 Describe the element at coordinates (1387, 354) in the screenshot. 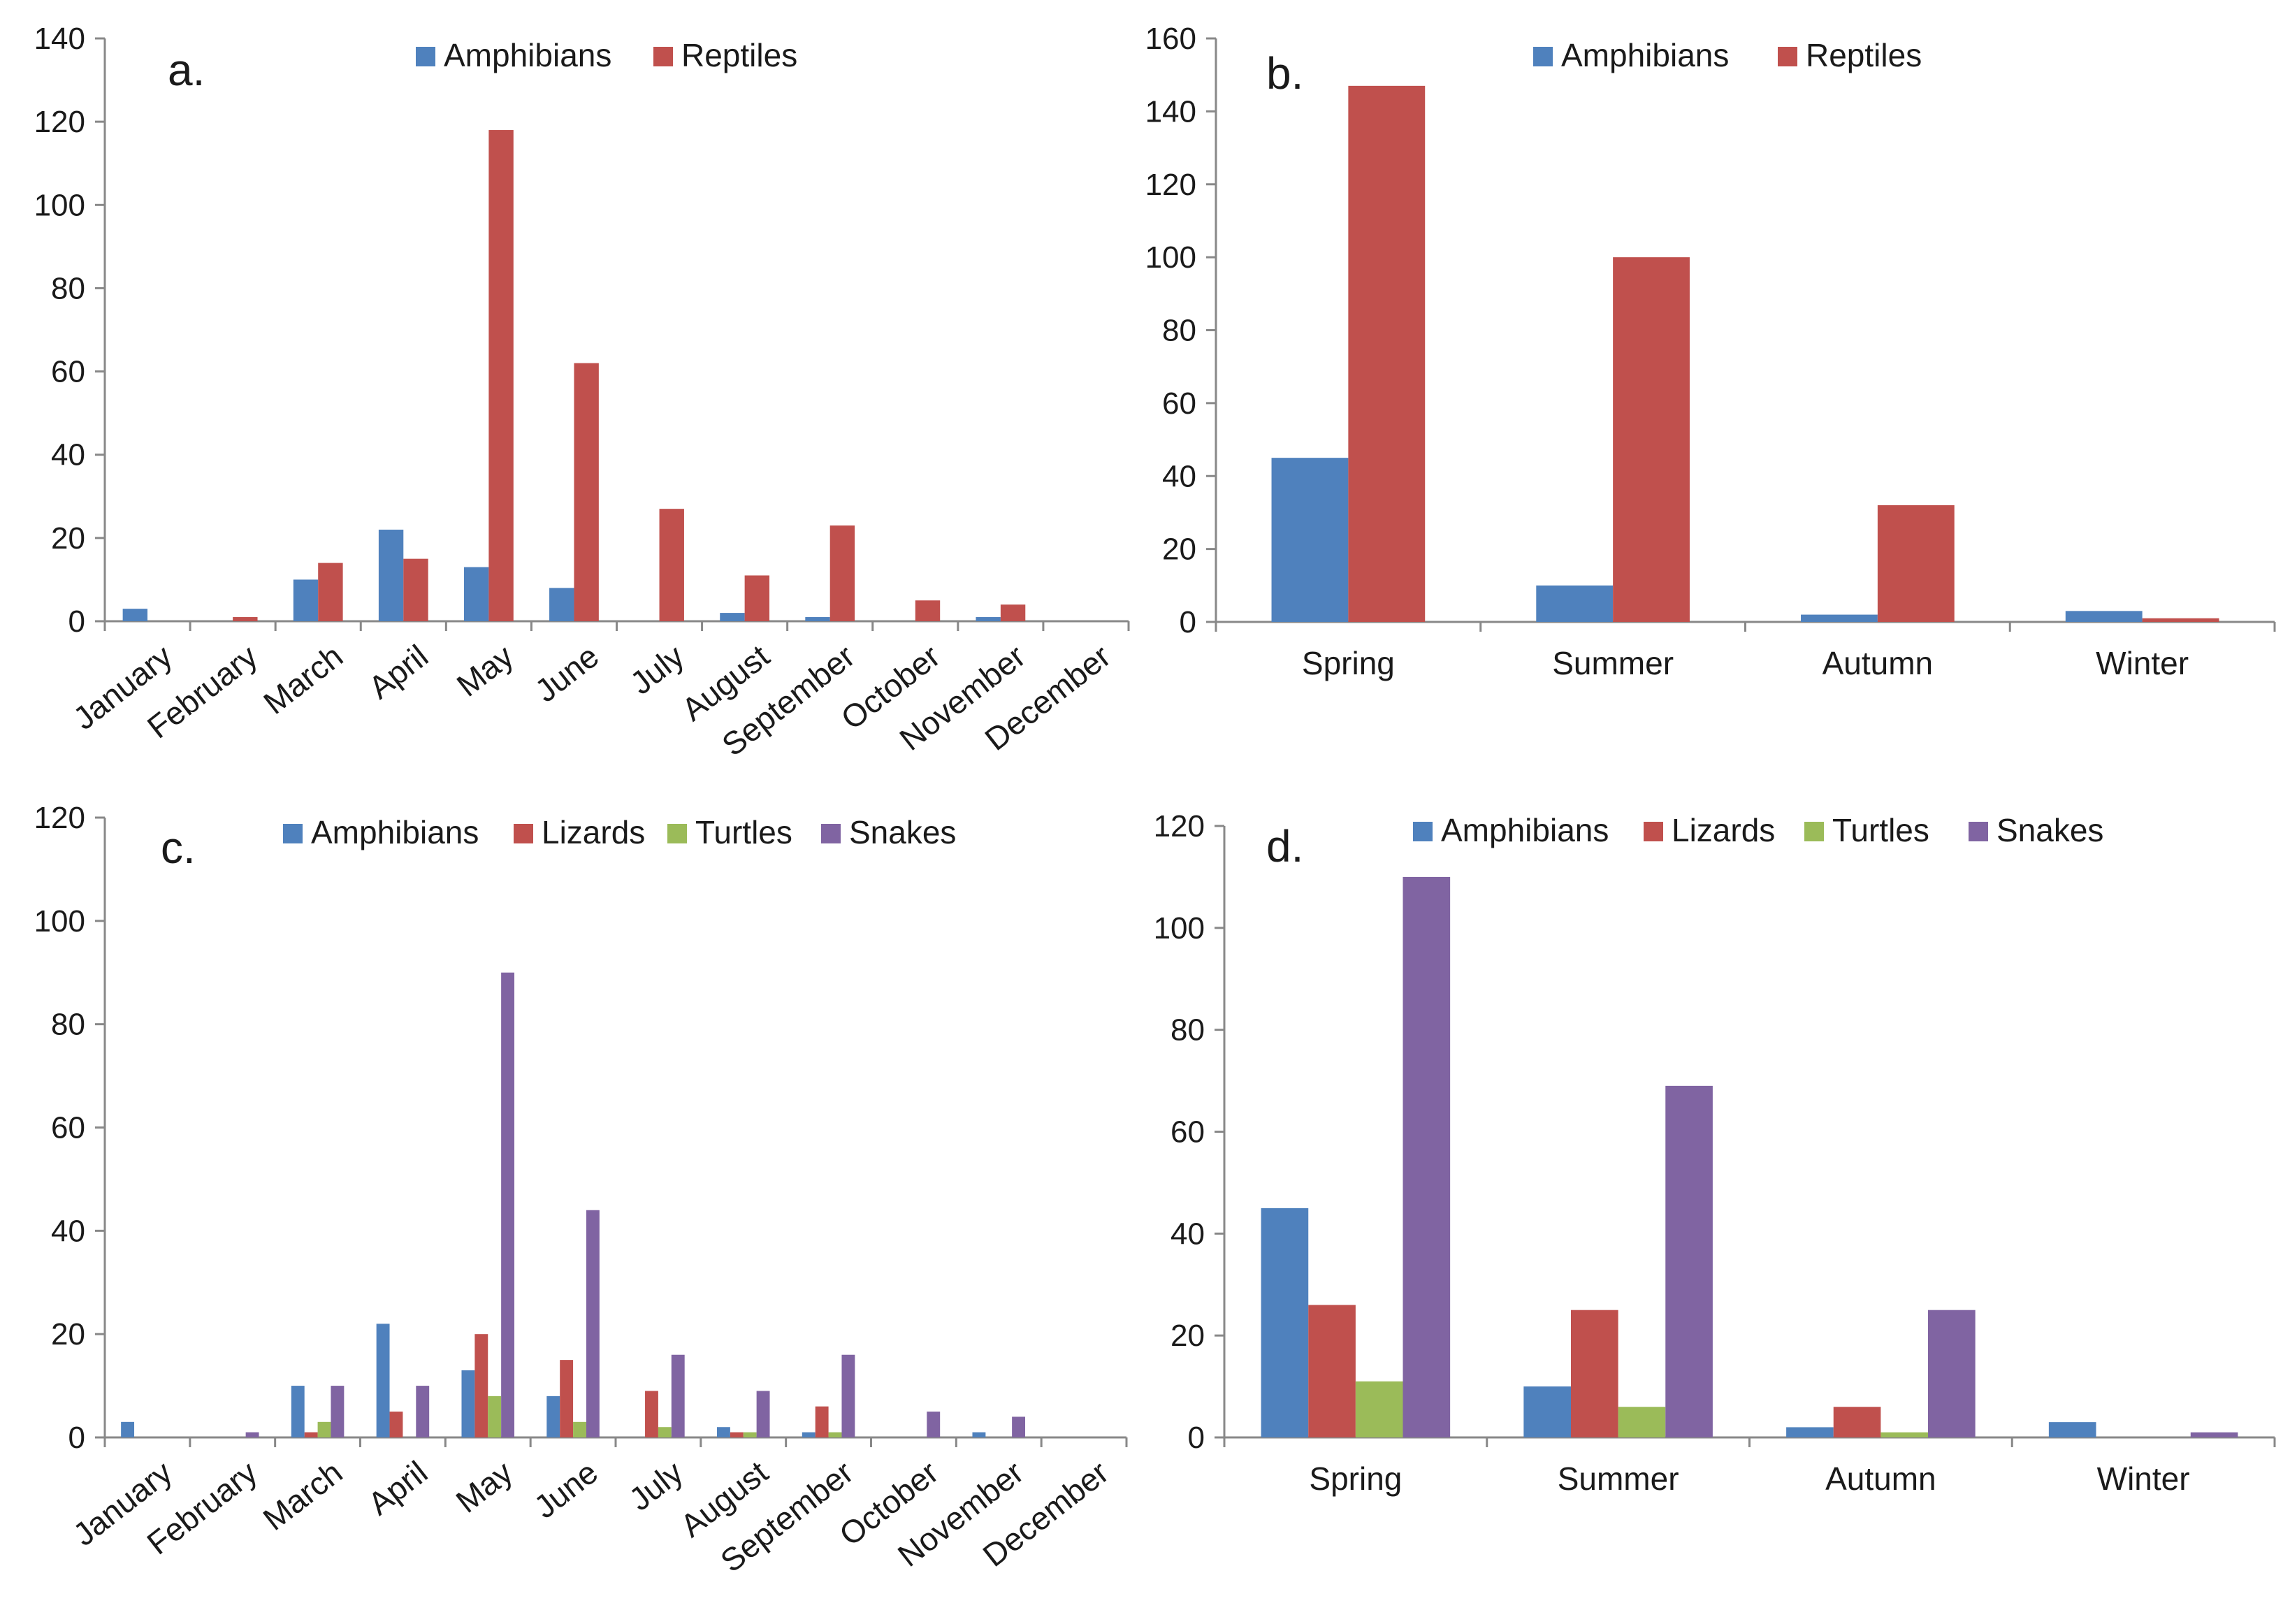

I see `bar-reptiles-spring` at that location.